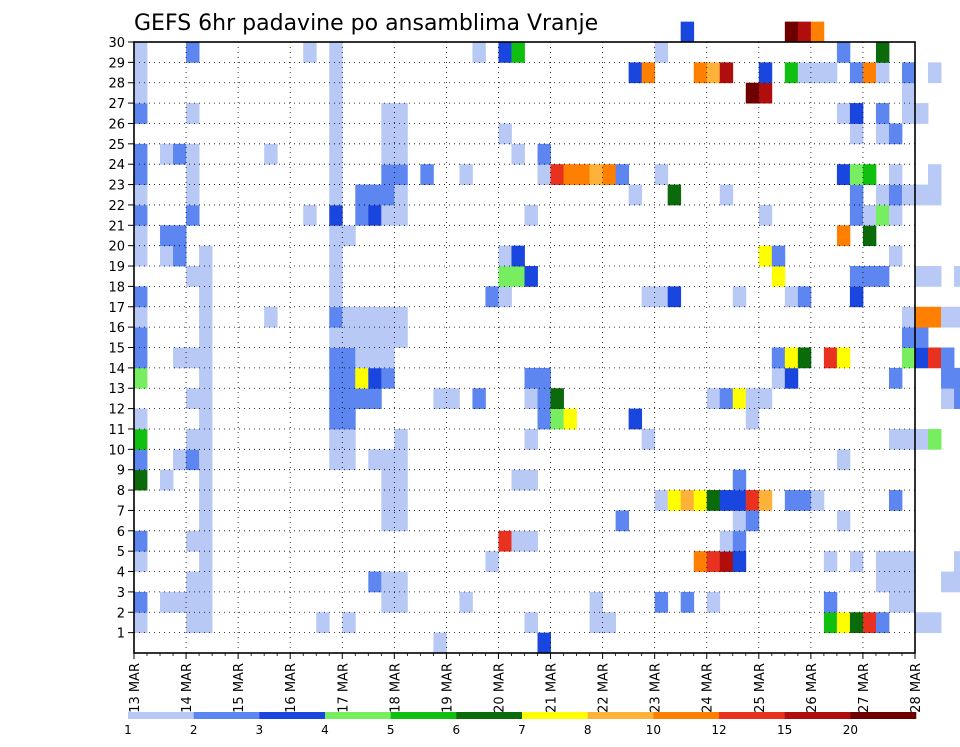  What do you see at coordinates (116, 165) in the screenshot?
I see `y-tick-label: 24` at bounding box center [116, 165].